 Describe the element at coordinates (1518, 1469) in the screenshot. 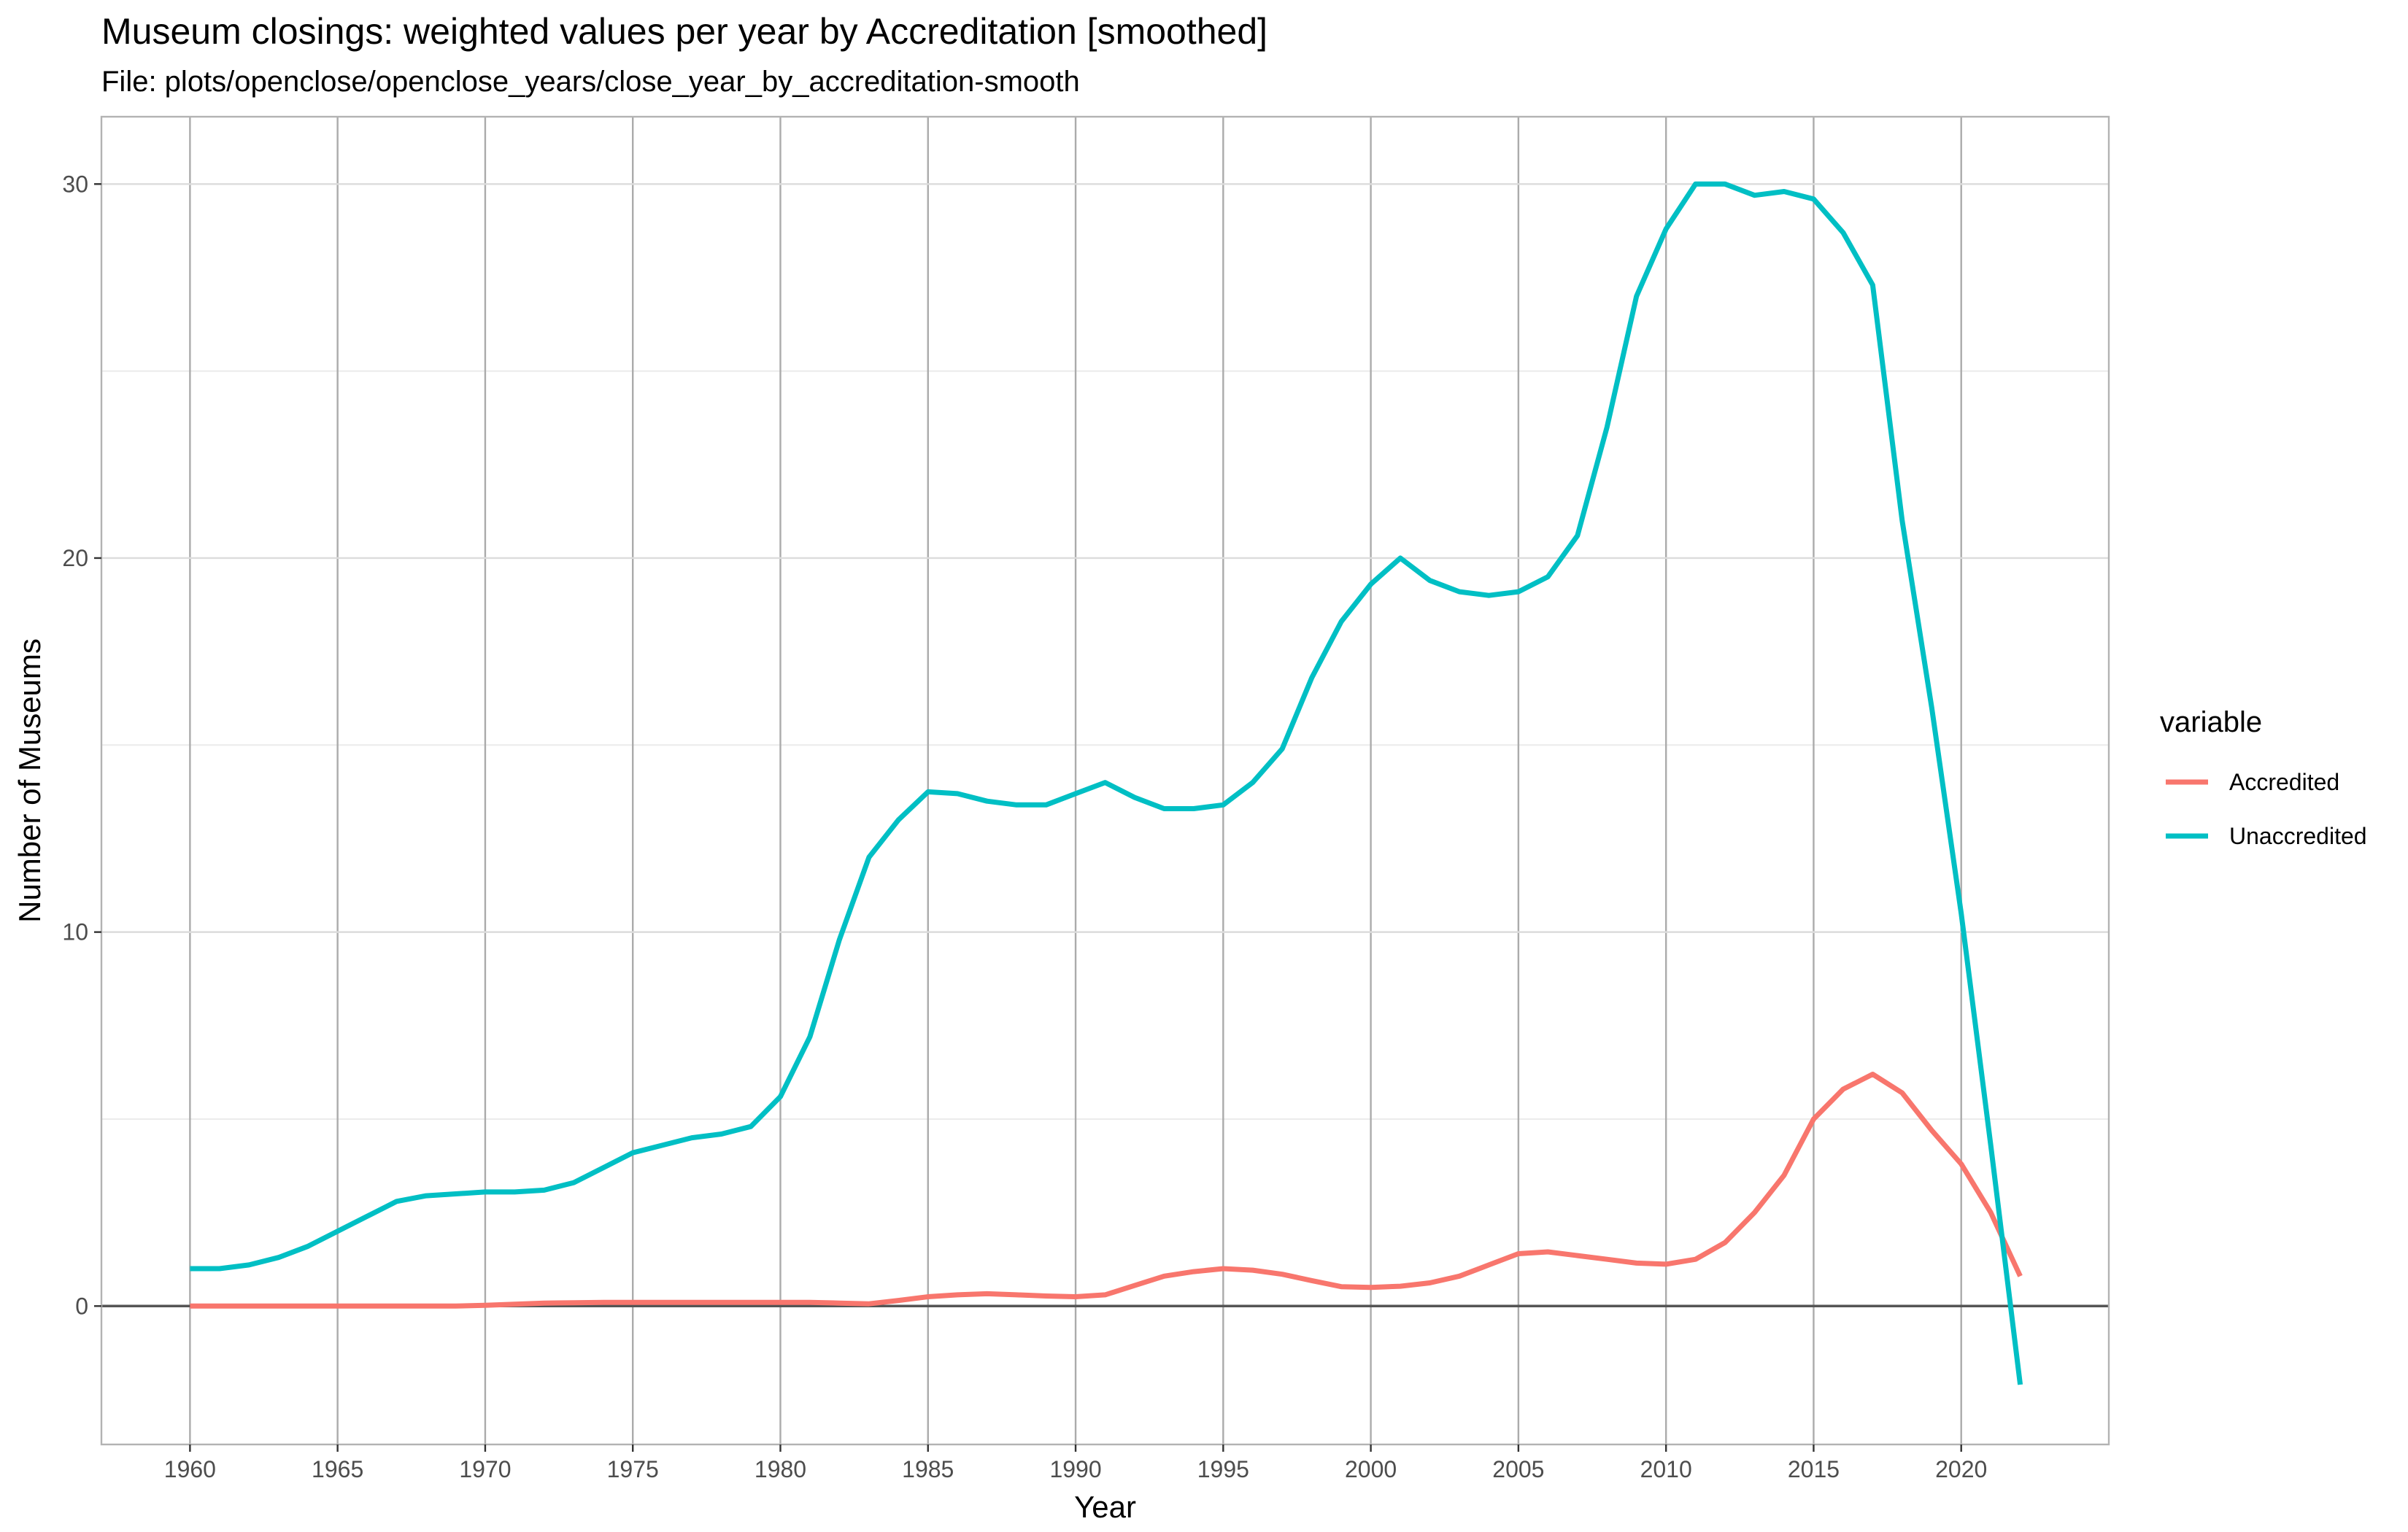

I see `x-tick-label: 2005` at that location.